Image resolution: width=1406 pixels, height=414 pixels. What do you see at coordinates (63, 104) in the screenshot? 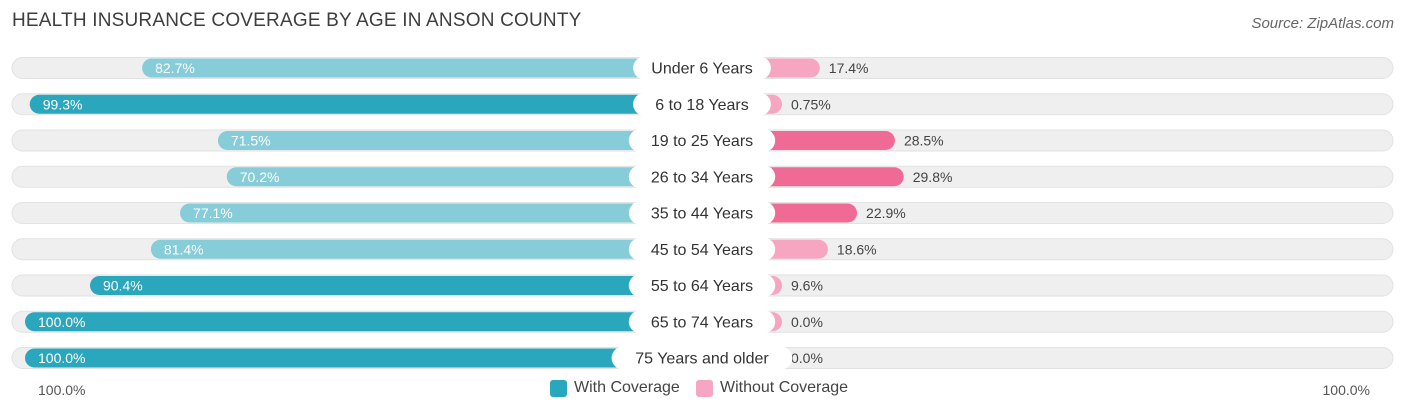
I see `value-label-with-coverage: 99.3%` at bounding box center [63, 104].